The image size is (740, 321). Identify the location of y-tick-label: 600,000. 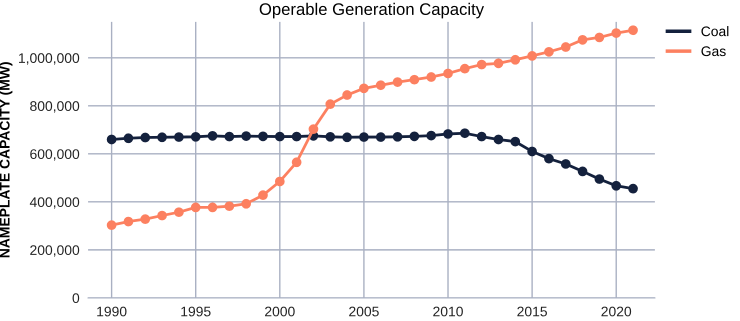
(55, 155).